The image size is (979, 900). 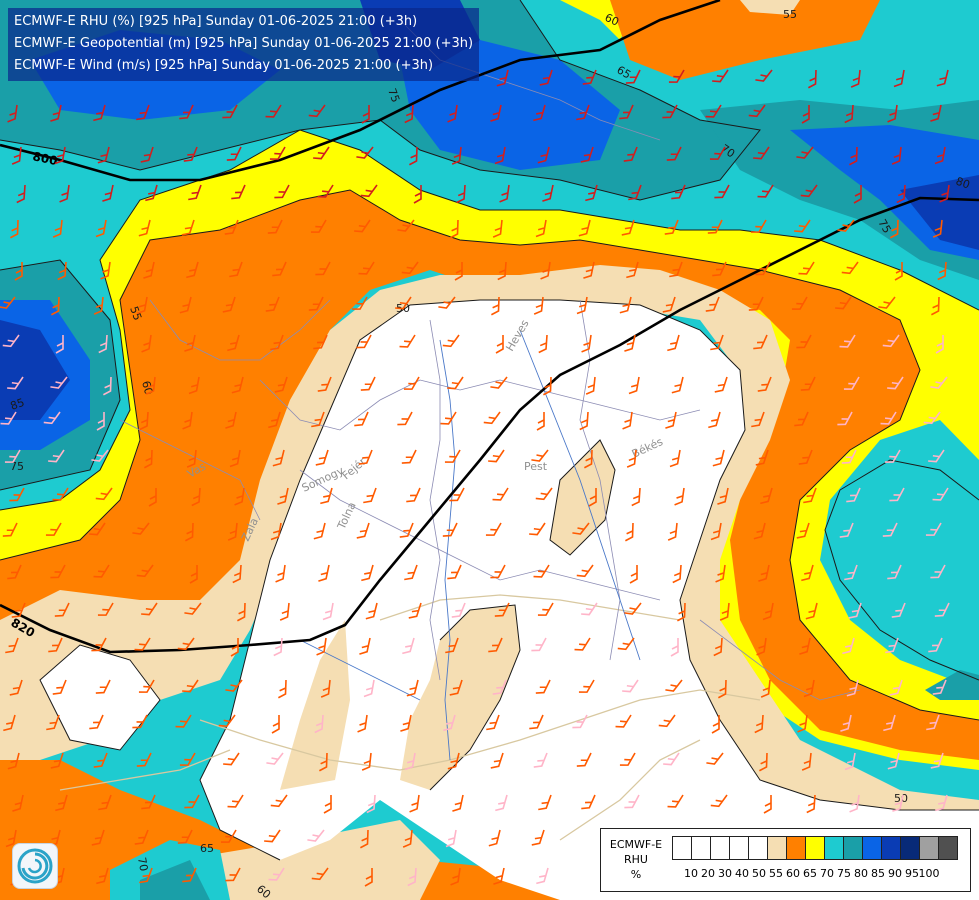 I want to click on legend-ticks: 10 20 30 40 50 55 60 65 70 75 80 85 90 95 100, so click(x=823, y=874).